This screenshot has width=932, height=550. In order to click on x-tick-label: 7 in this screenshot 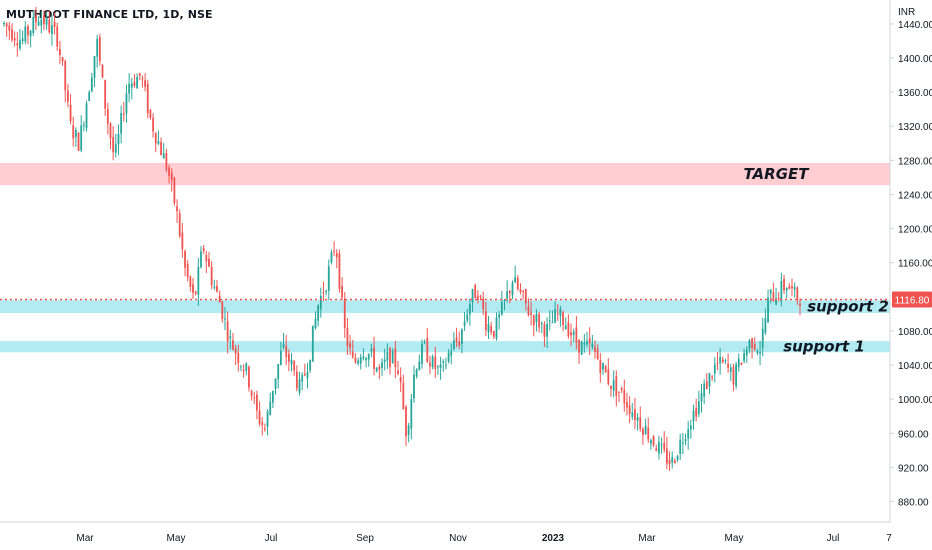, I will do `click(889, 538)`.